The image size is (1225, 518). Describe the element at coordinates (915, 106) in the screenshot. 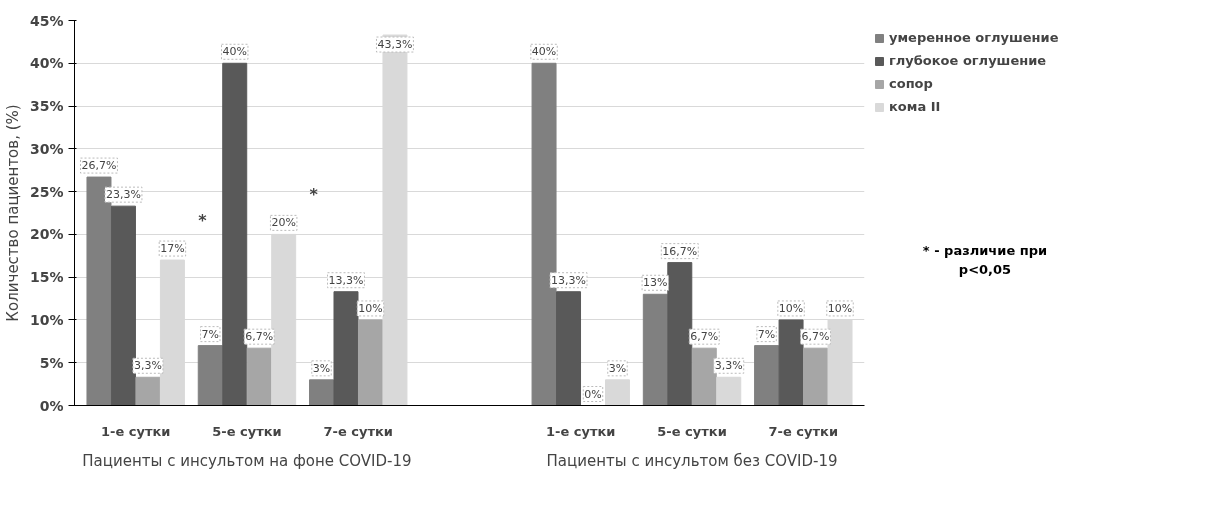

I see `legend-label: кома II` at that location.